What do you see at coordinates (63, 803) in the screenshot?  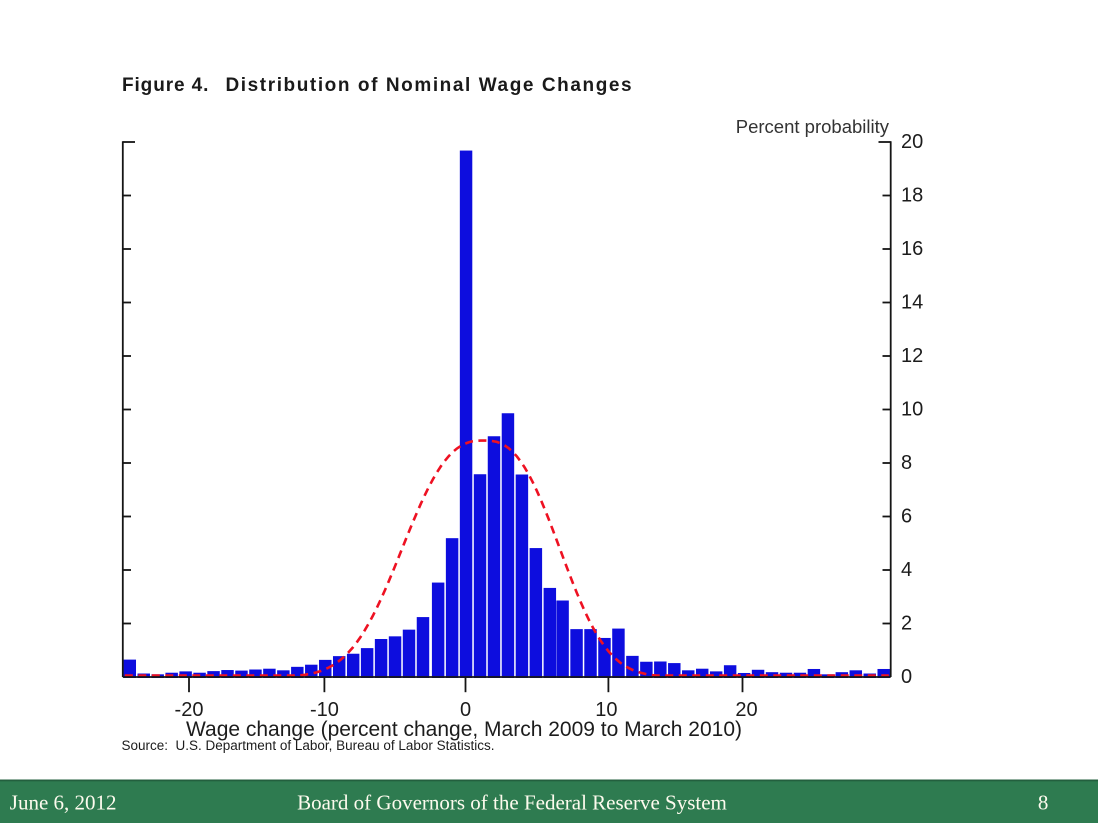 I see `svg-text: June 6, 2012` at bounding box center [63, 803].